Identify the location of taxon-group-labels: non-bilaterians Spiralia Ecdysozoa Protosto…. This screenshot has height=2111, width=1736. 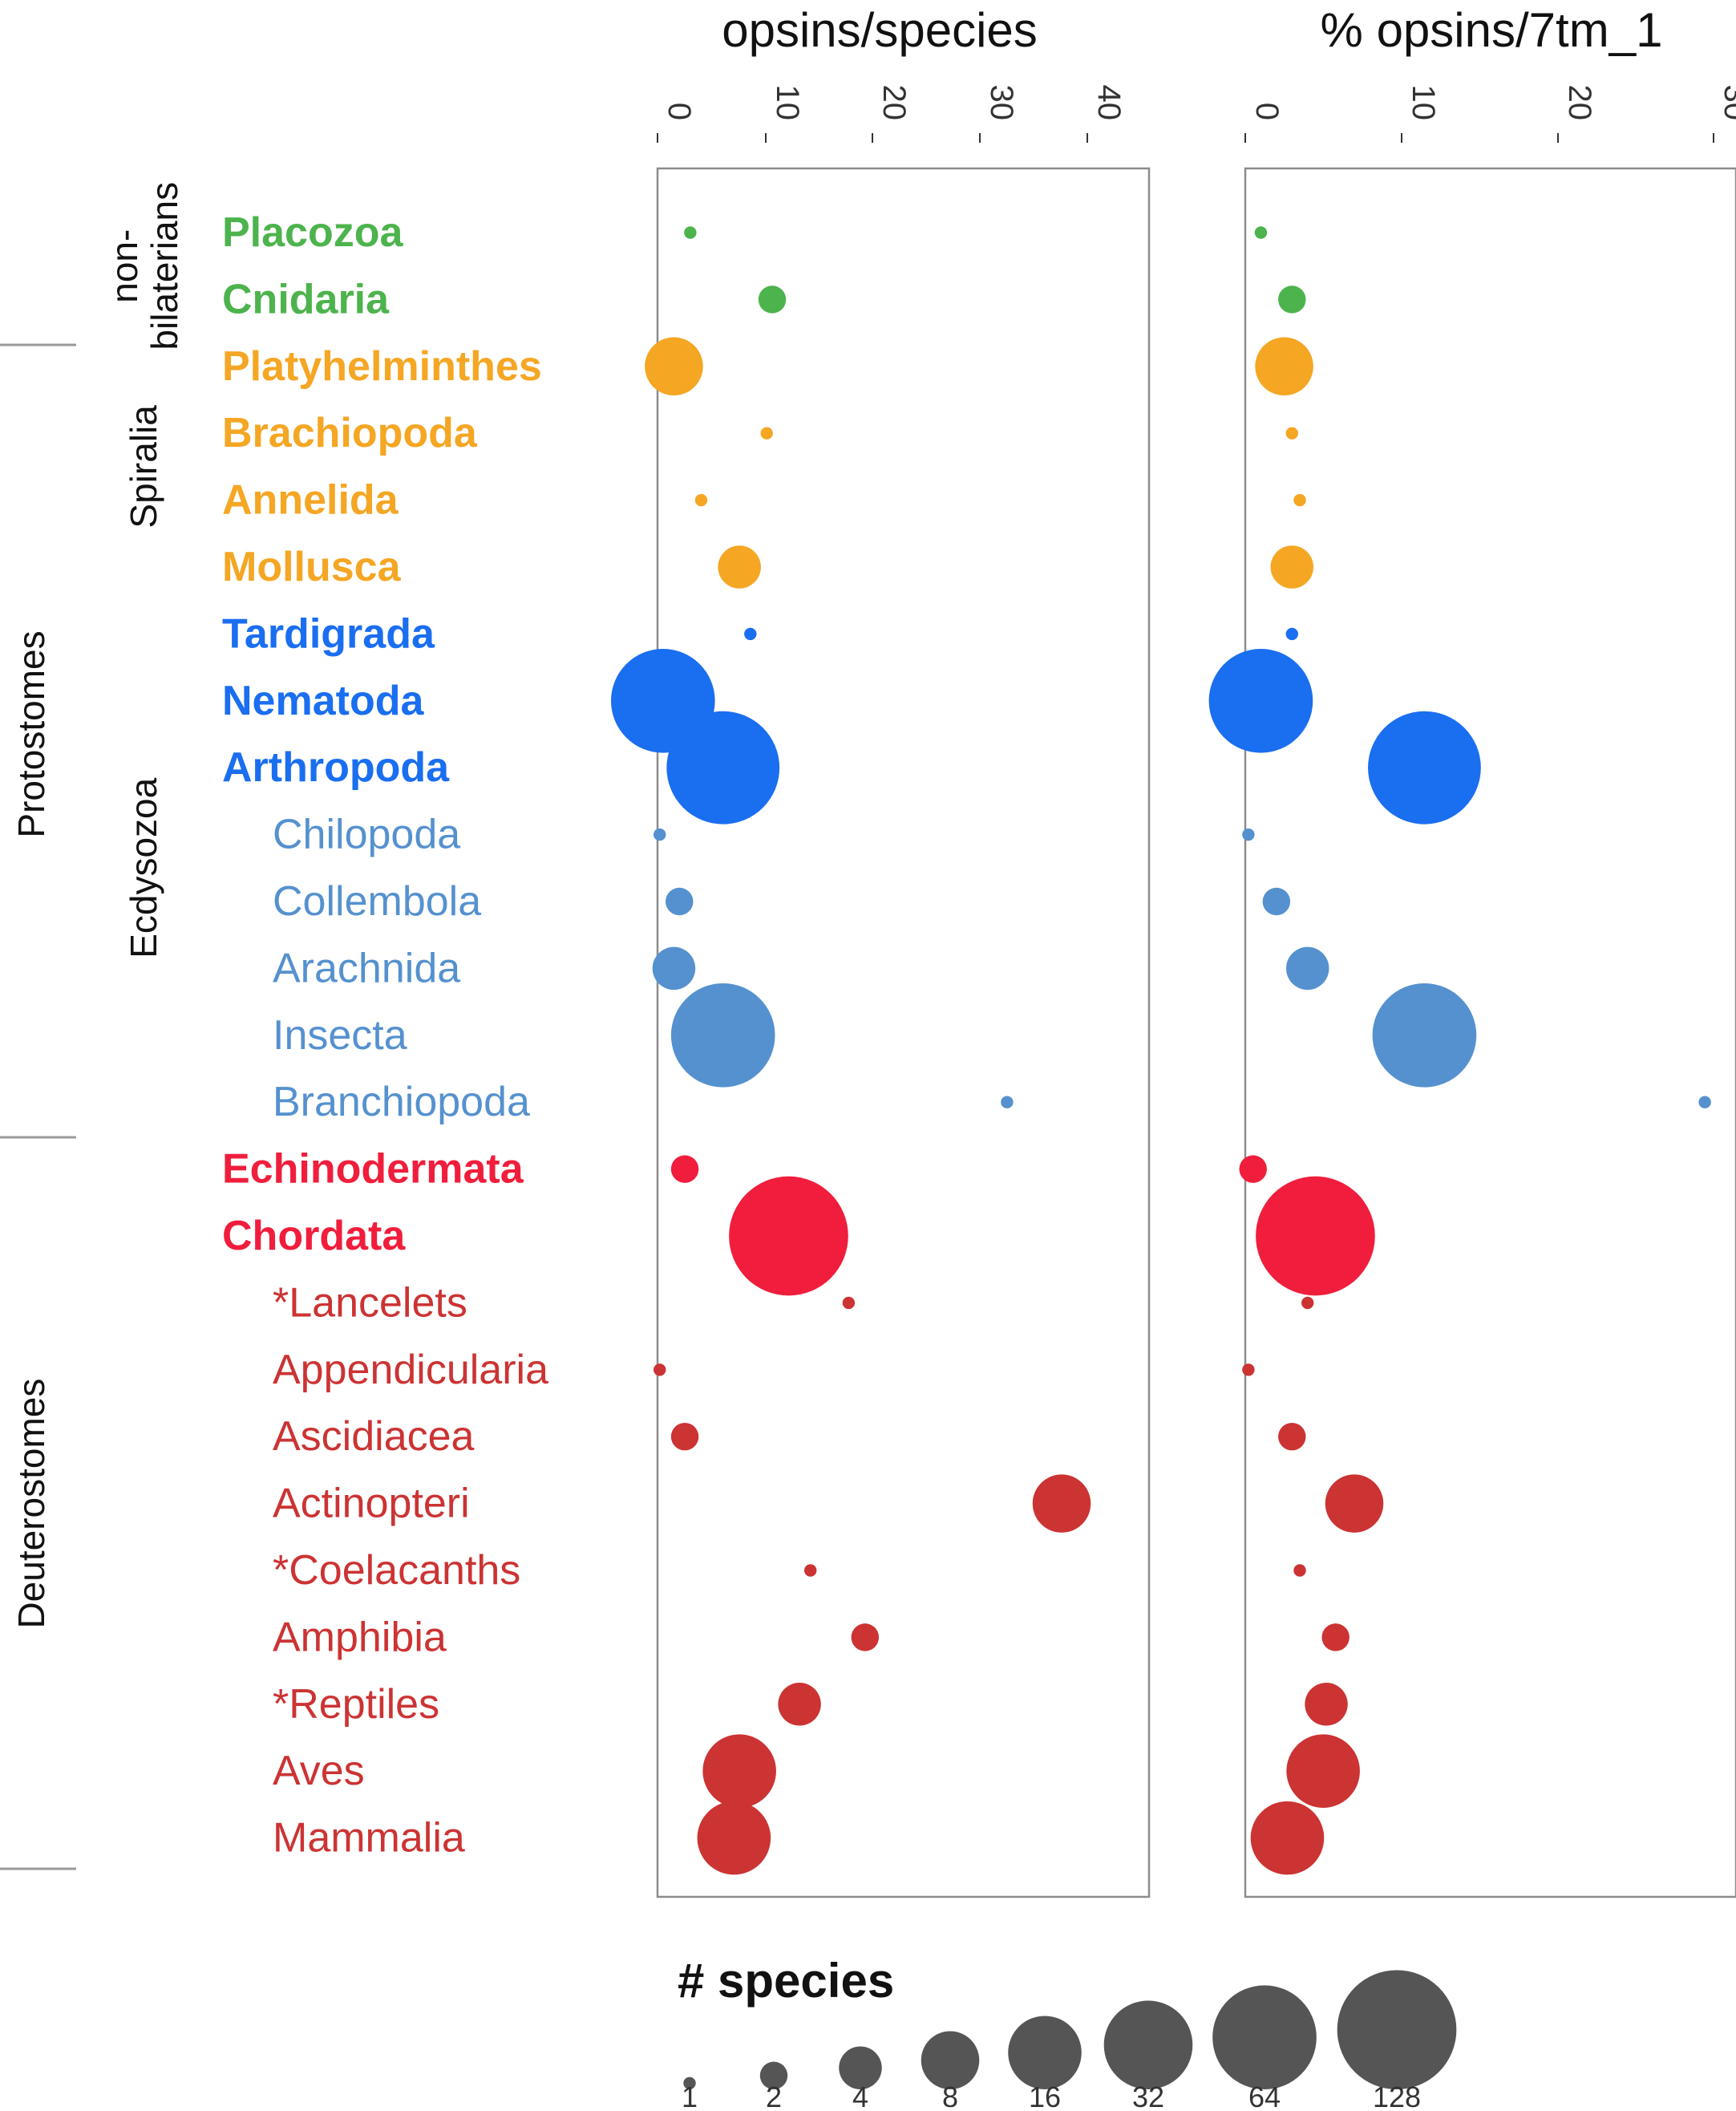
(93, 1026).